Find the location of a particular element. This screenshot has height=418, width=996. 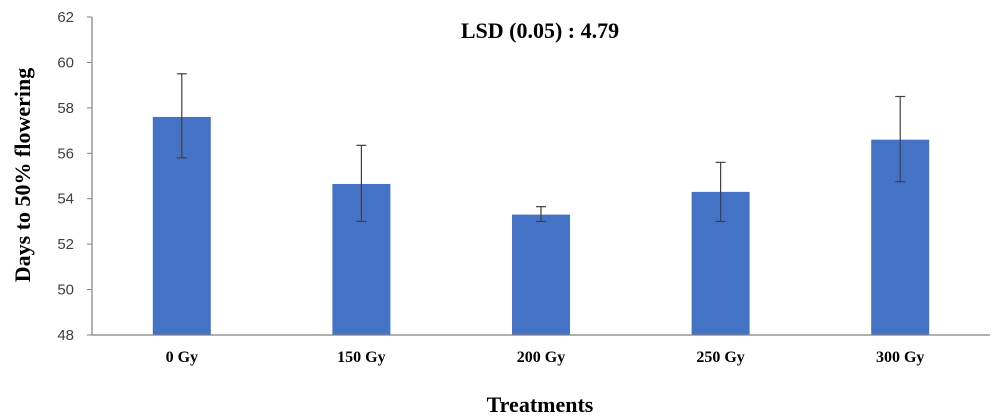

y-tick-label: 52 is located at coordinates (65, 244).